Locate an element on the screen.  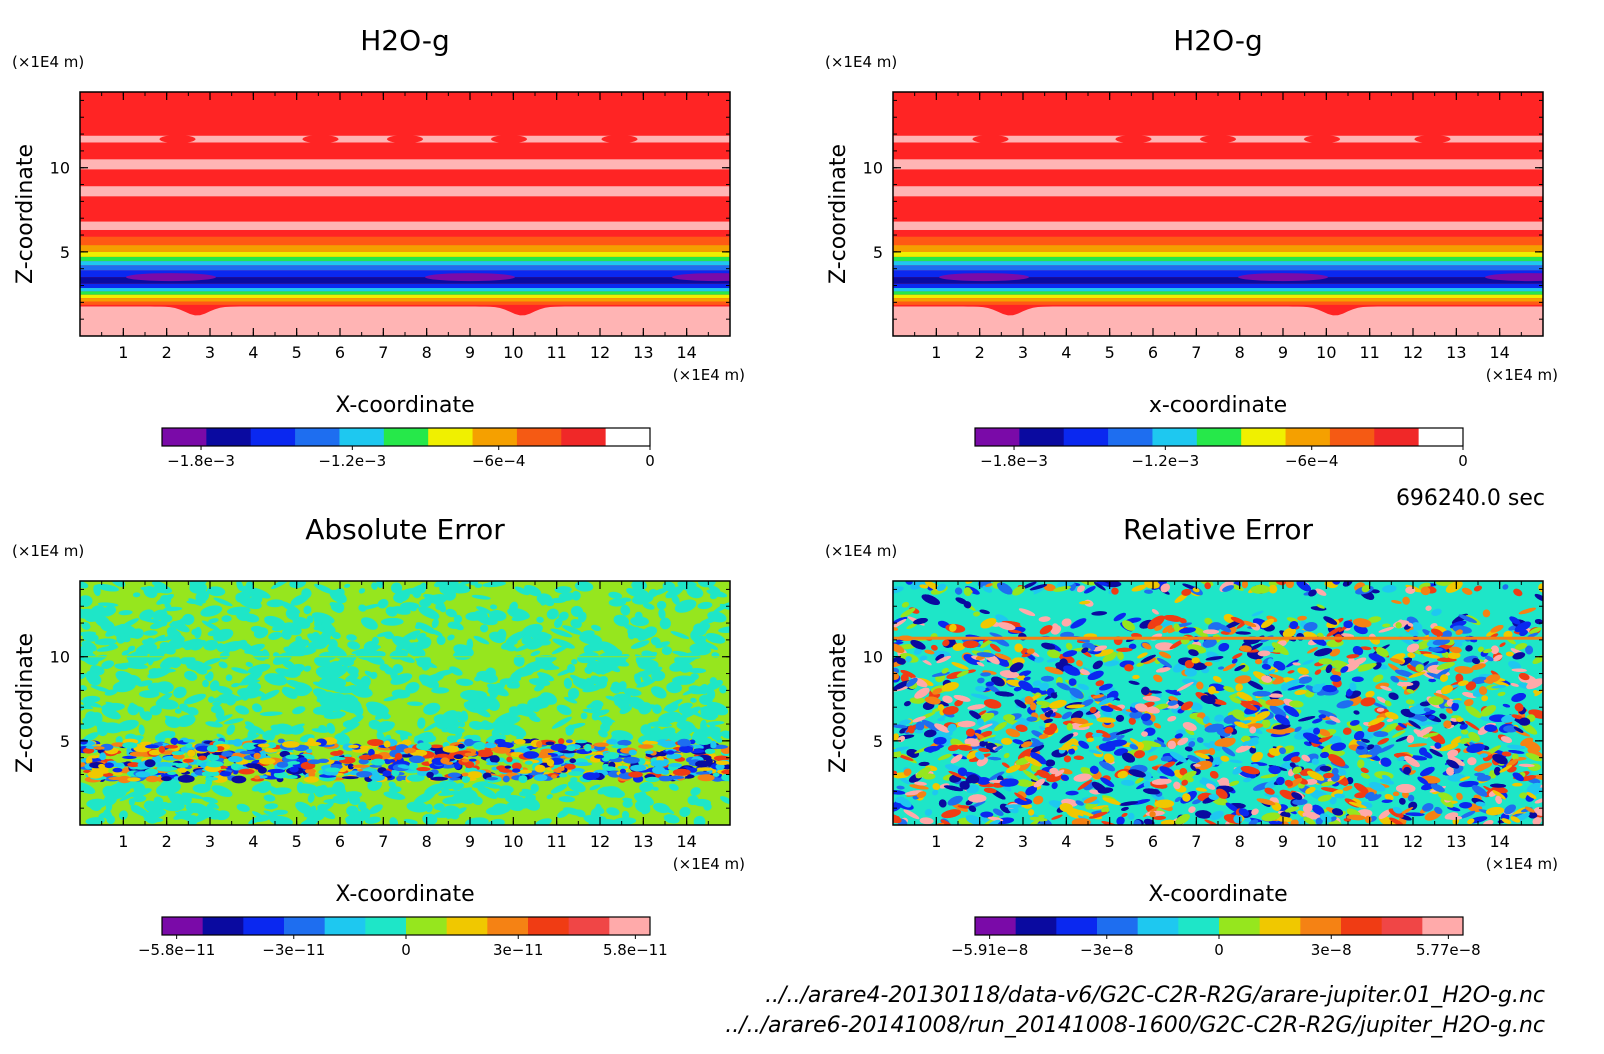
x-tick-label: 11 is located at coordinates (556, 352).